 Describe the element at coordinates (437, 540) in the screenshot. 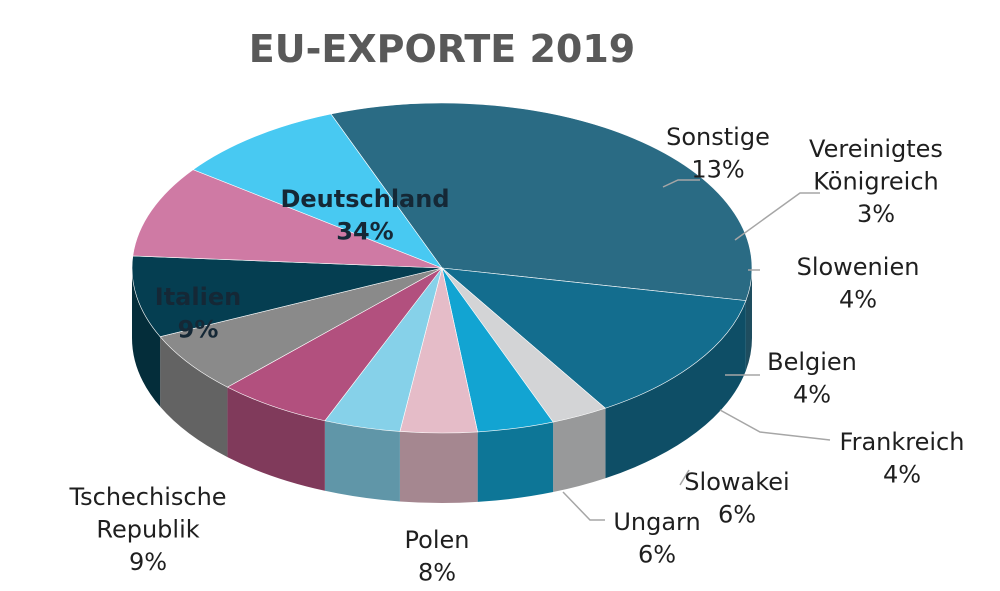

I see `slice-name-label: Polen` at that location.